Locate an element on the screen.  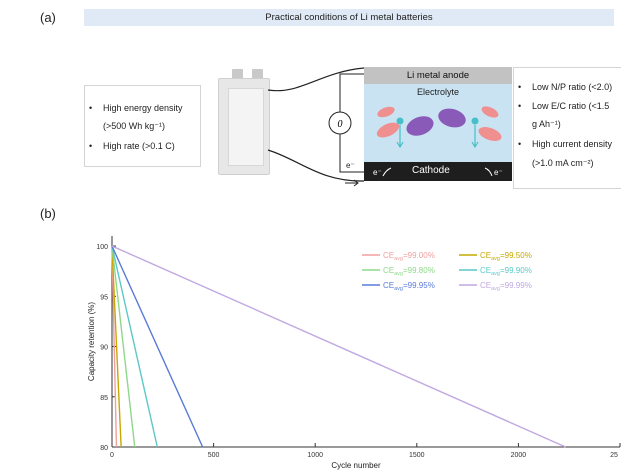
y-tick-label: 90 is located at coordinates (104, 348).